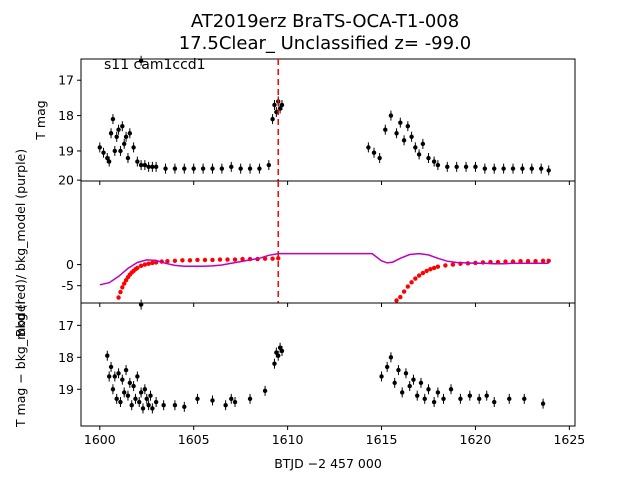  What do you see at coordinates (288, 439) in the screenshot?
I see `x-tick-label: 1610` at bounding box center [288, 439].